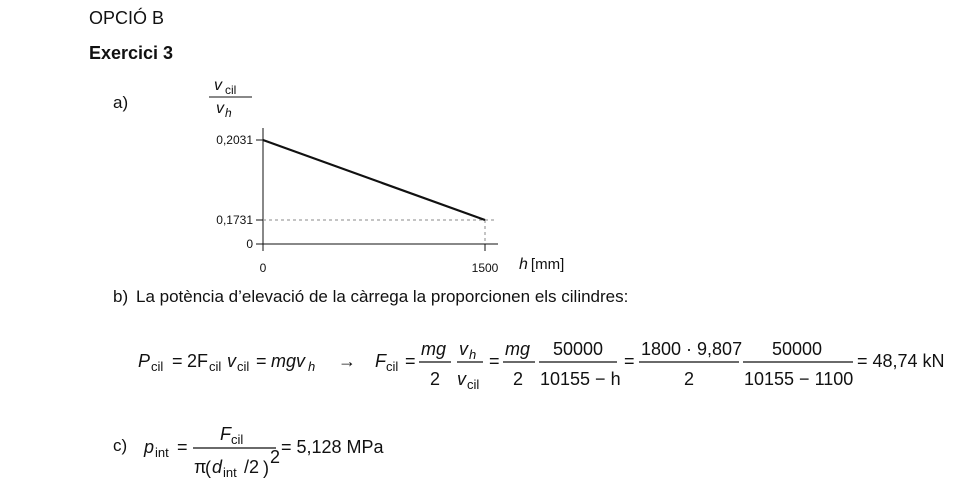 The height and width of the screenshot is (488, 980). What do you see at coordinates (464, 349) in the screenshot?
I see `eq-frac2-num: v` at bounding box center [464, 349].